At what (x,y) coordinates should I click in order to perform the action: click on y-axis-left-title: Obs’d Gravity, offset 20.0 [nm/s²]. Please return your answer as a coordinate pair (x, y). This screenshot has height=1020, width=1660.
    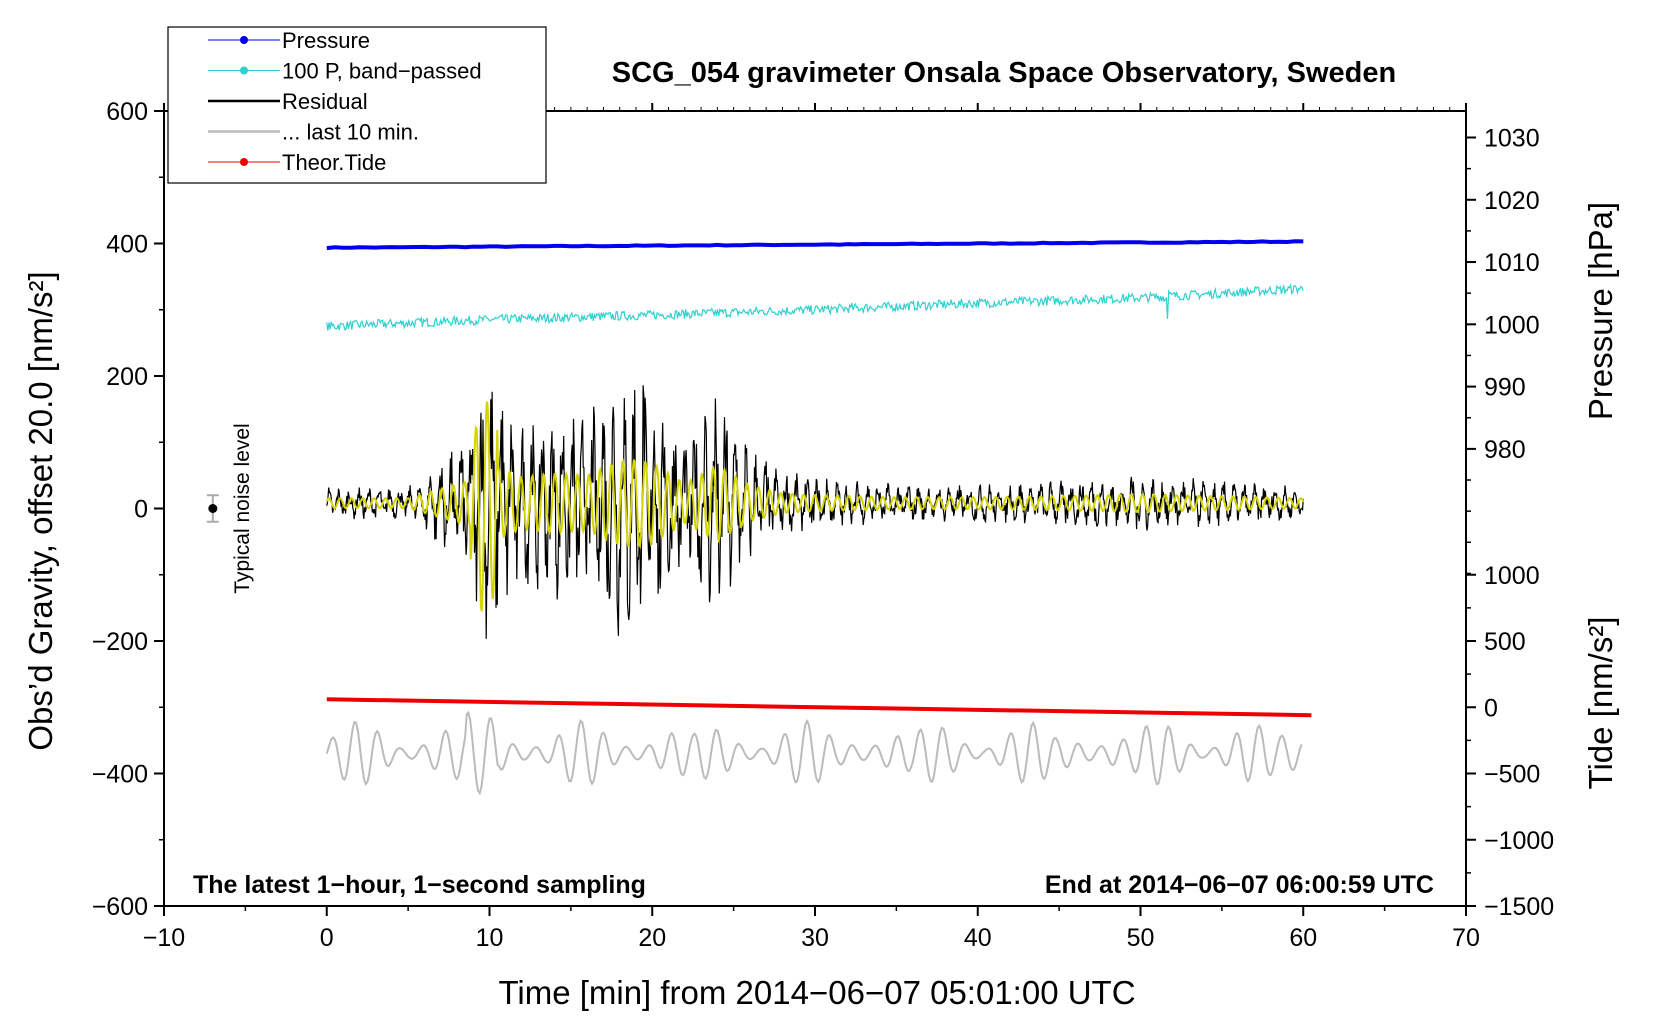
    Looking at the image, I should click on (40, 510).